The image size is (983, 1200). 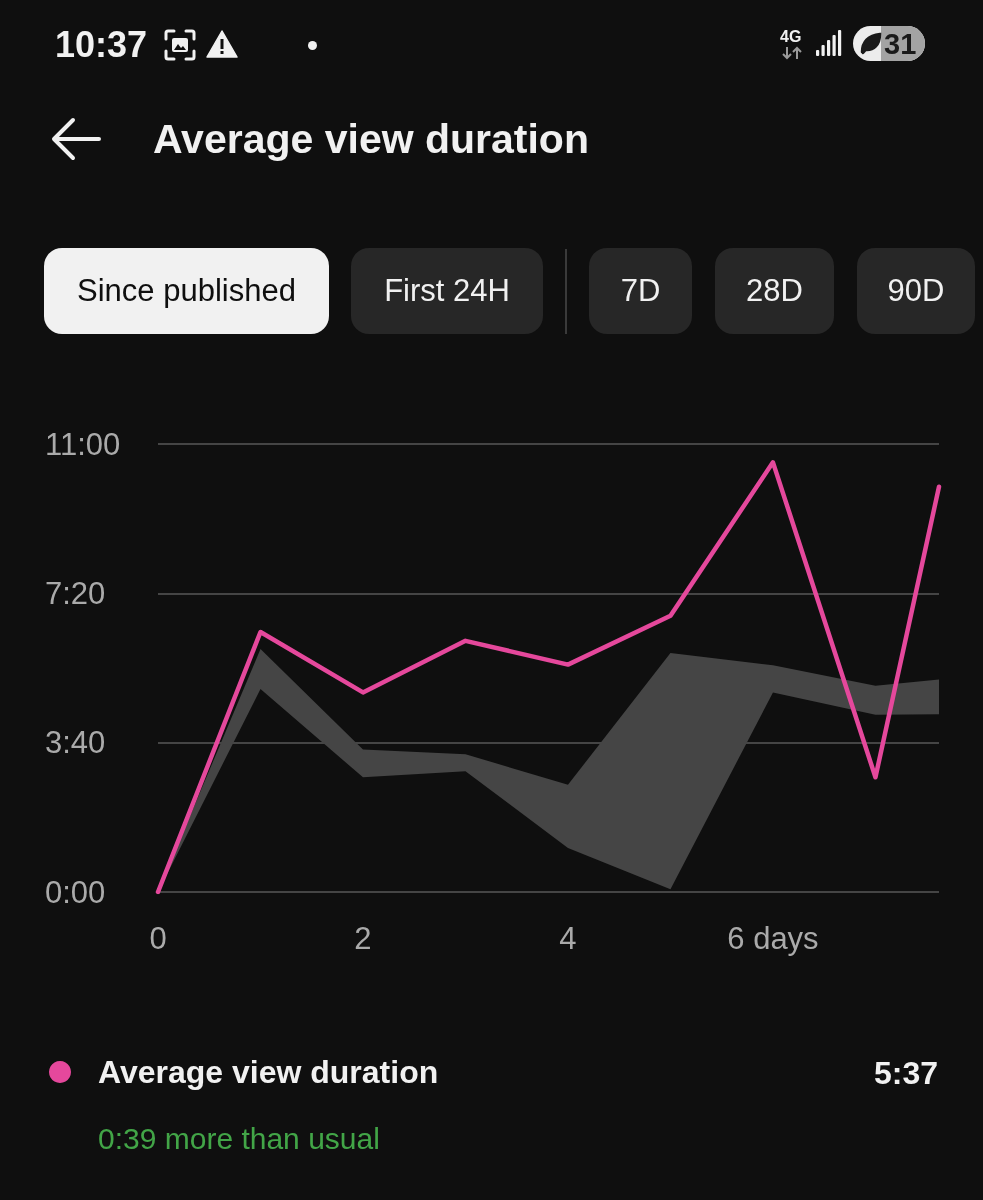 What do you see at coordinates (101, 44) in the screenshot?
I see `text: 10:37` at bounding box center [101, 44].